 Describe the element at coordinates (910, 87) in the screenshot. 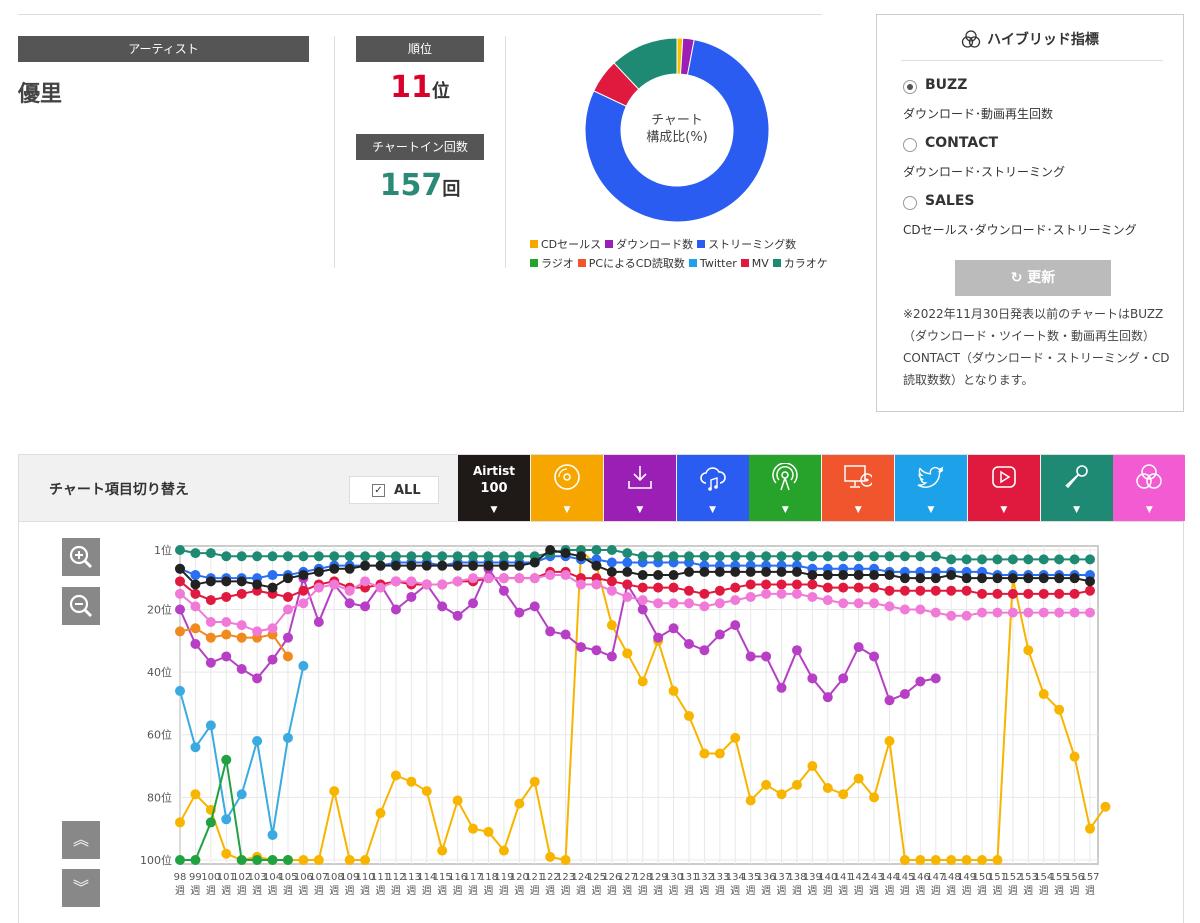

I see `buzz-radio` at that location.